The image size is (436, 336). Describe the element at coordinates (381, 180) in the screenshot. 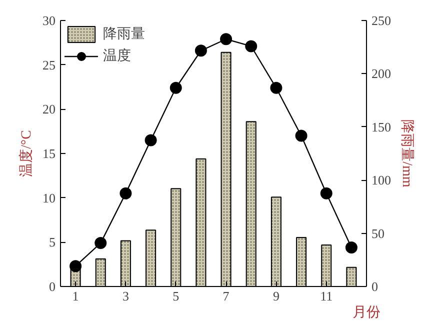

I see `y2-tick-label: 100` at that location.